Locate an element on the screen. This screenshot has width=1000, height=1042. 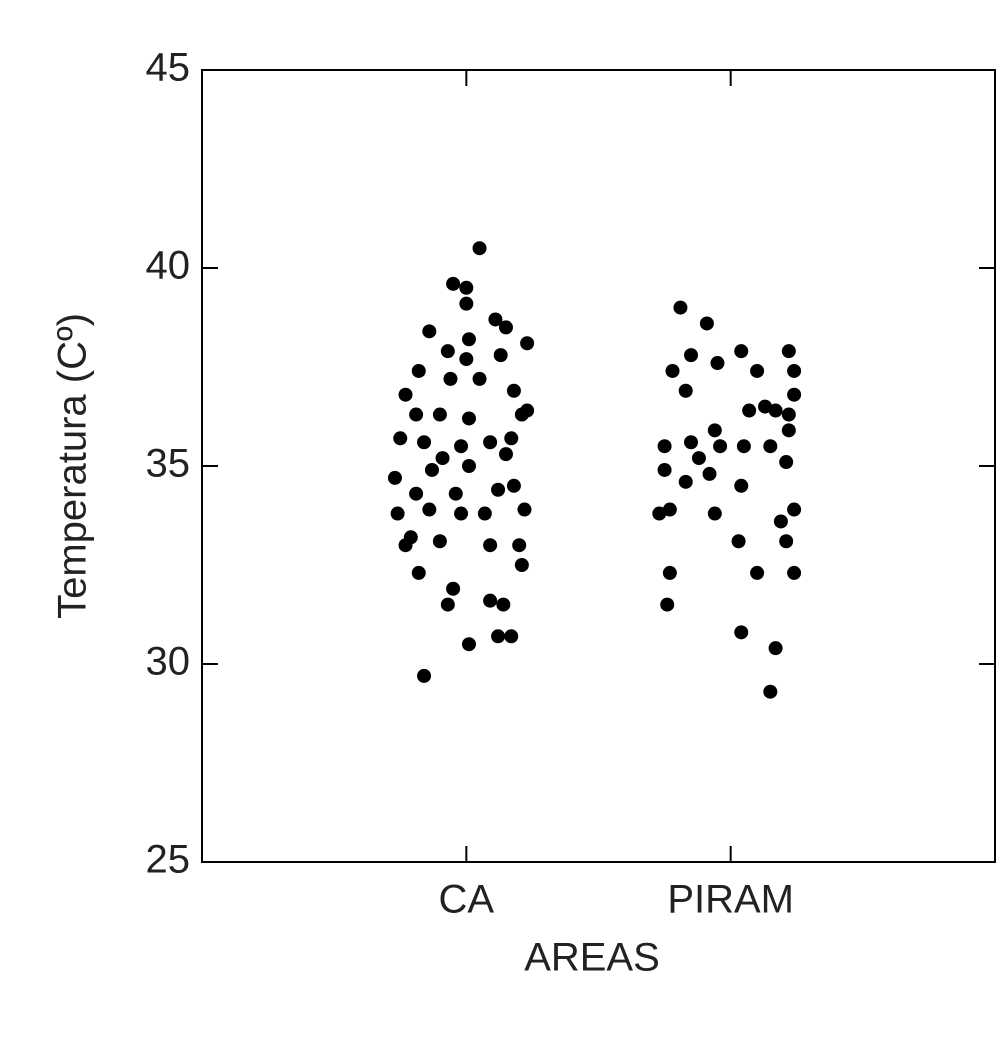
y-tick-label: 40 is located at coordinates (168, 266).